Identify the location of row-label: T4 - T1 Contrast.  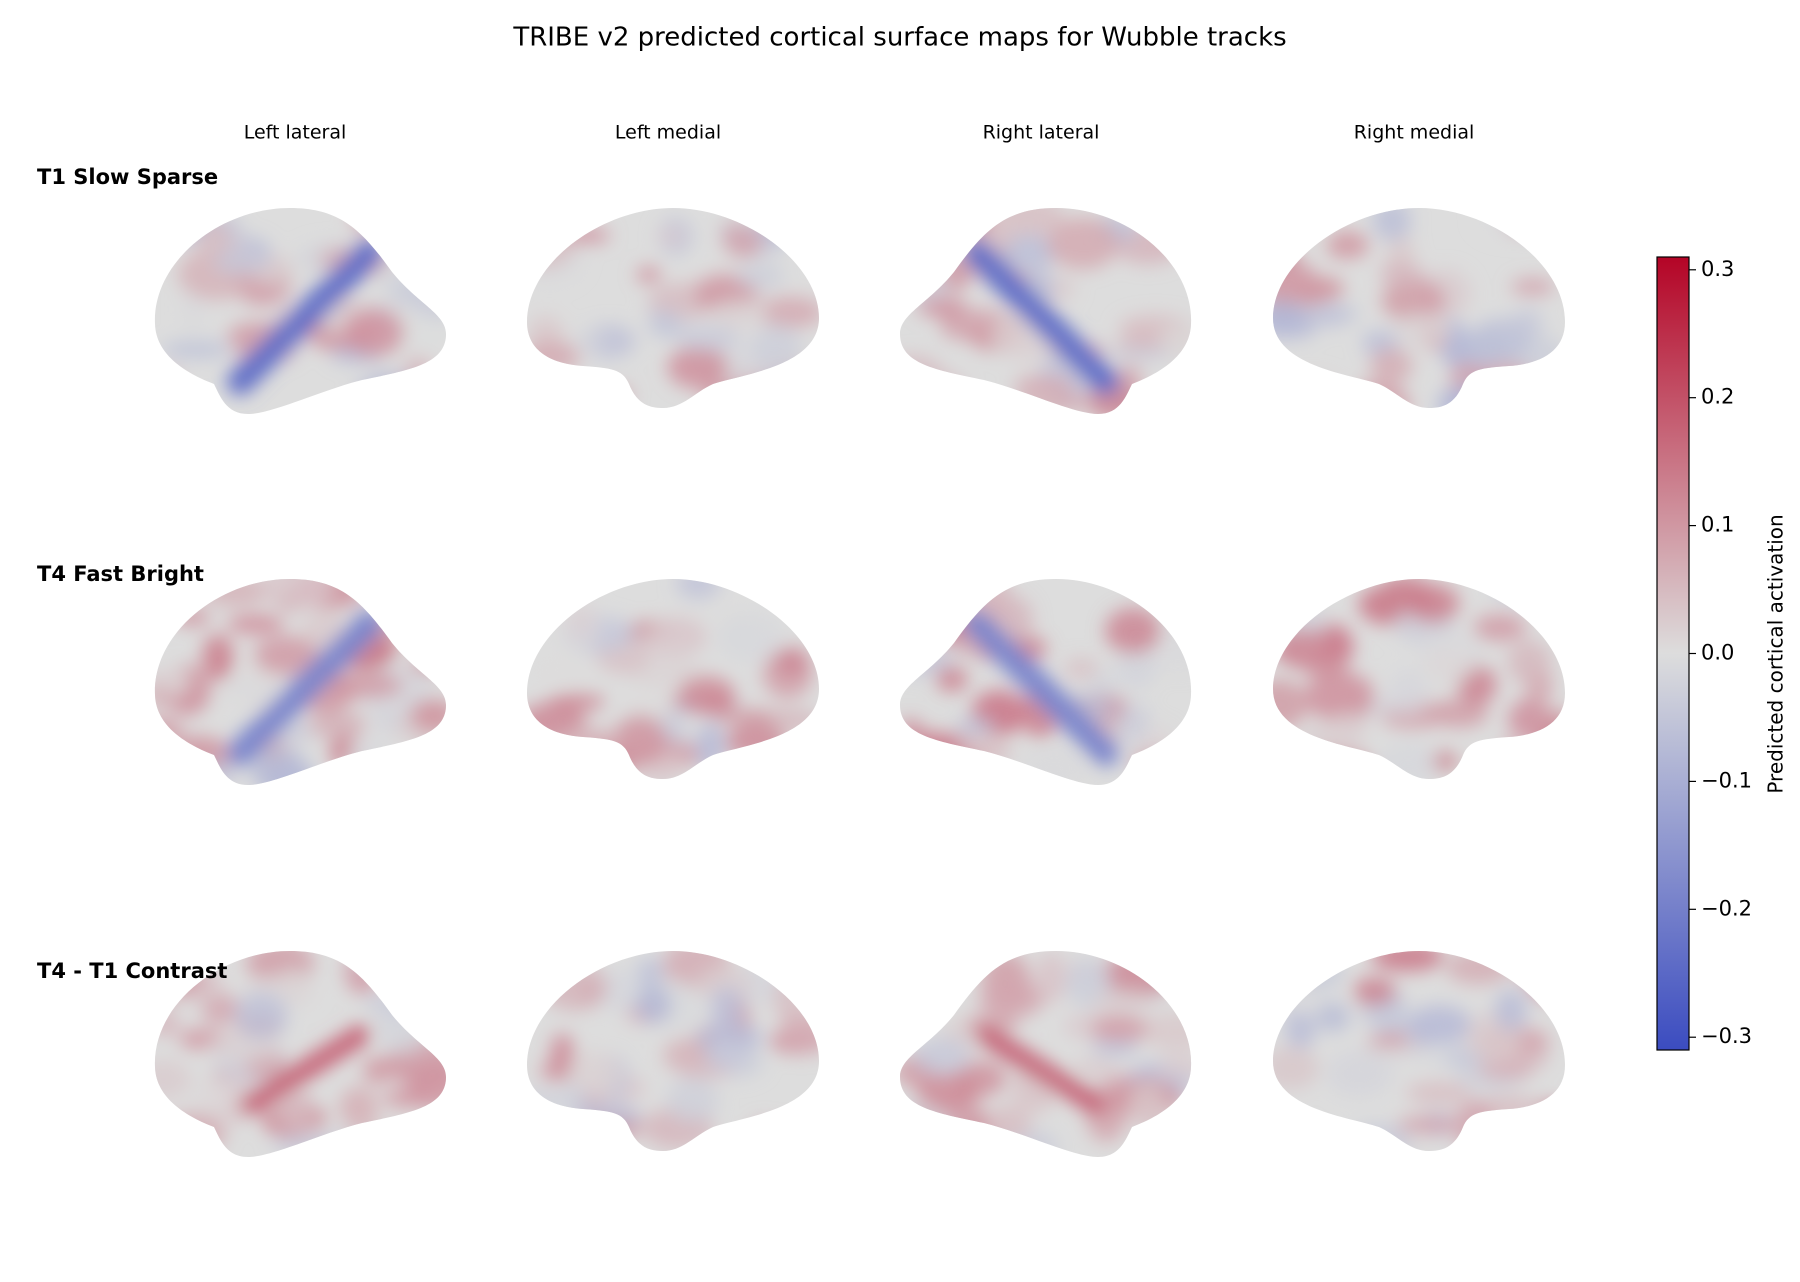
(132, 971).